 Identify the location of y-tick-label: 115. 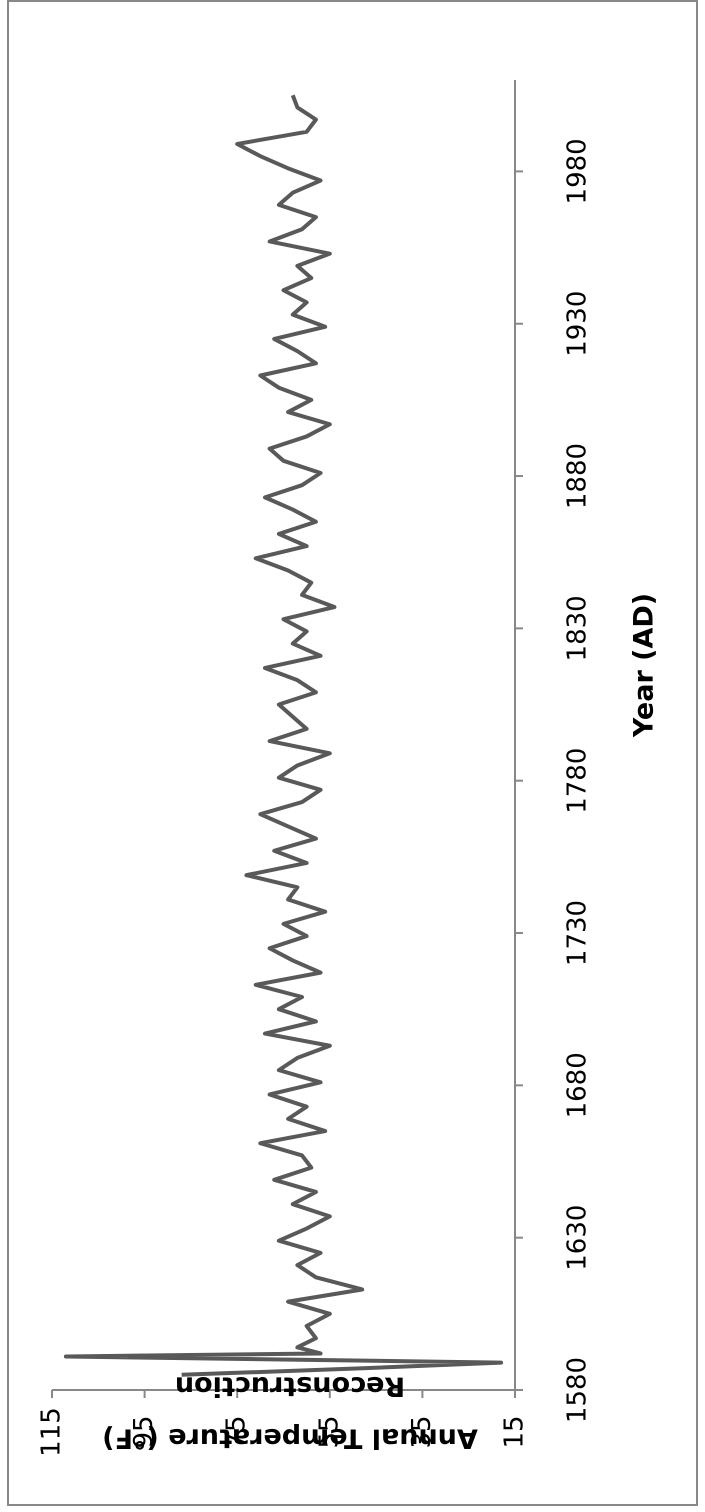
(52, 1432).